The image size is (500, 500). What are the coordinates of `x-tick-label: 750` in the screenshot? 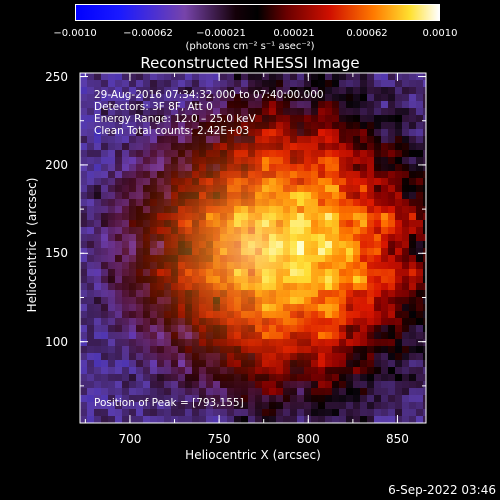 It's located at (219, 439).